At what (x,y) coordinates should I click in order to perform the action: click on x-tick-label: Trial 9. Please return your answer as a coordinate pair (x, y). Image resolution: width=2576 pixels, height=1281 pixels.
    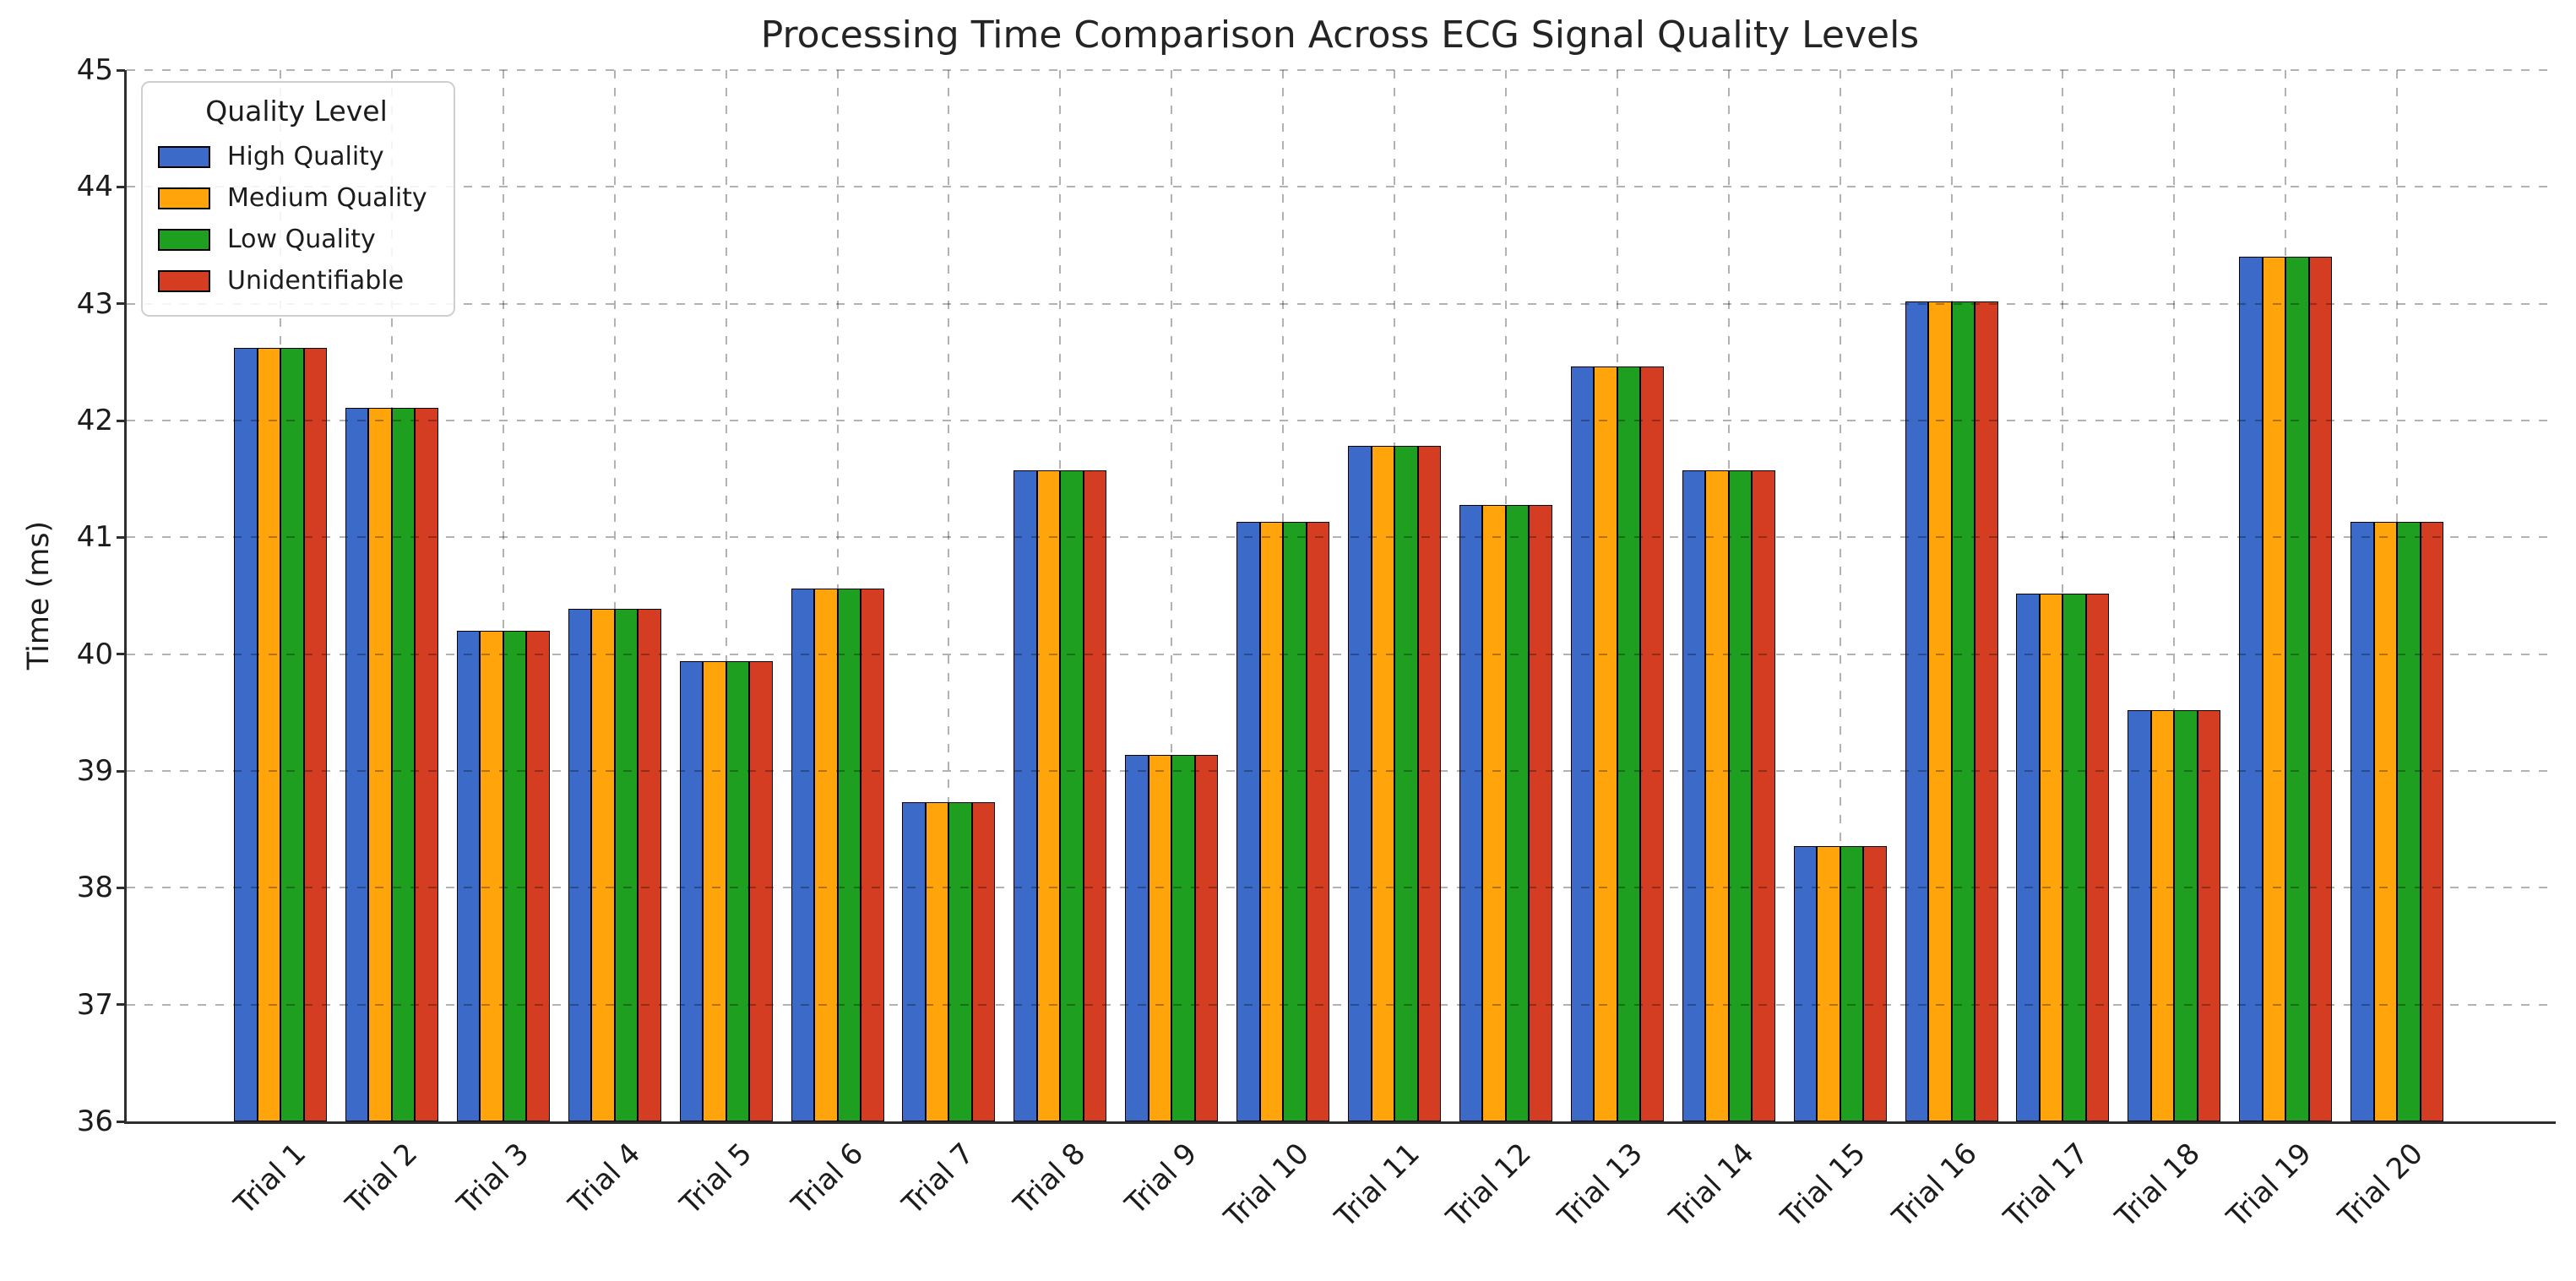
    Looking at the image, I should click on (1161, 1179).